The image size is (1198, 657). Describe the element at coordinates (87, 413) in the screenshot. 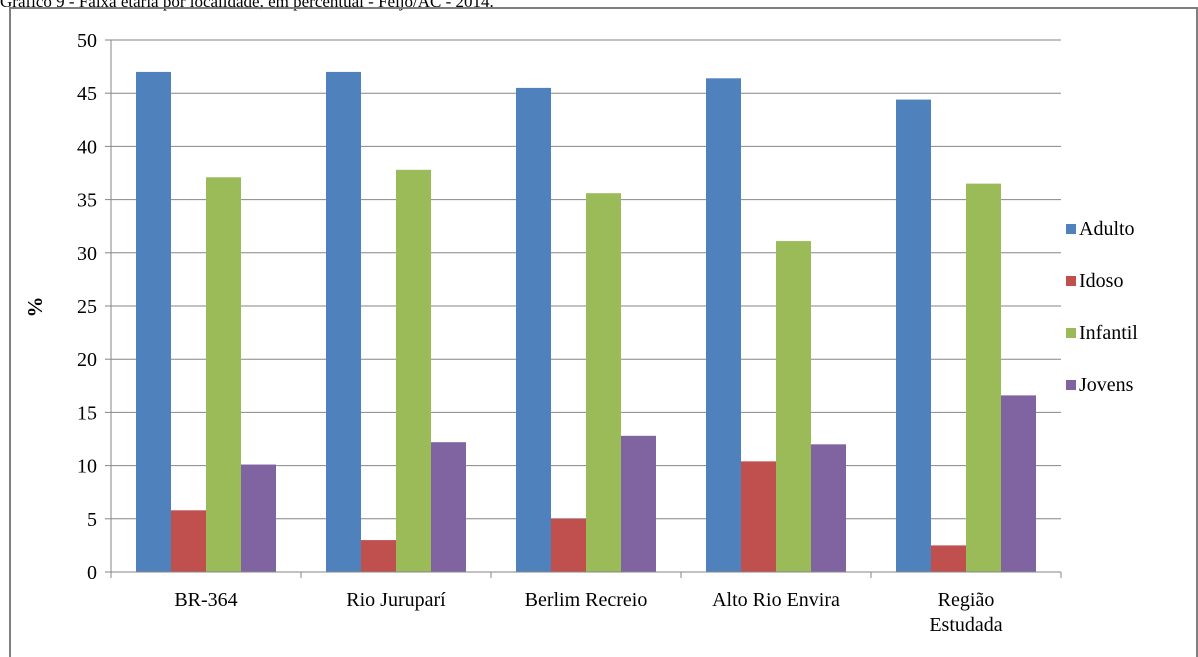

I see `y-tick-label: 15` at that location.